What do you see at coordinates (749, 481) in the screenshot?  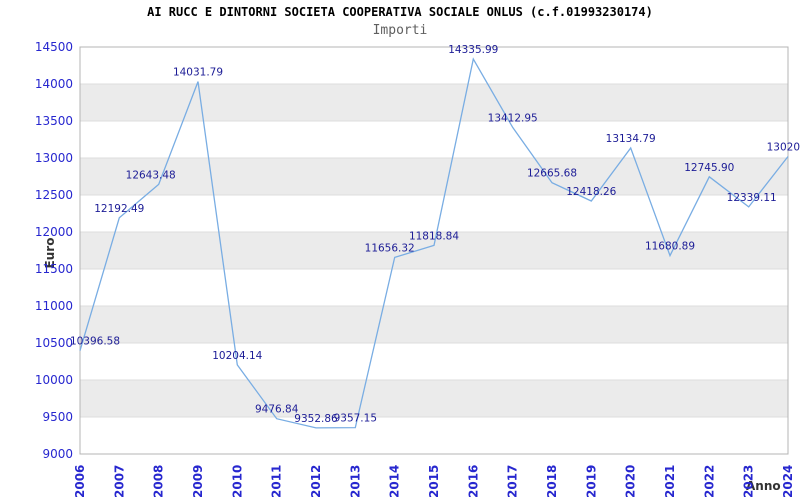 I see `x-tick-label: 2023` at bounding box center [749, 481].